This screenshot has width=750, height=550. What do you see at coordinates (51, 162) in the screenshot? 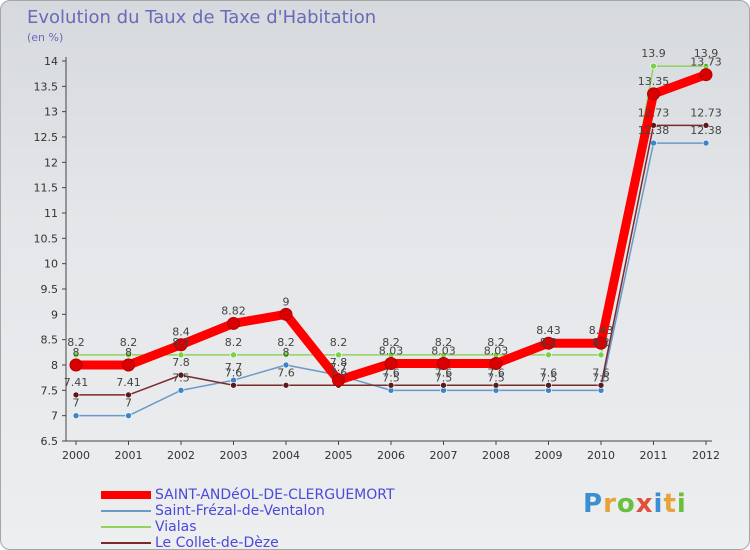
I see `y-tick-label: 12` at bounding box center [51, 162].